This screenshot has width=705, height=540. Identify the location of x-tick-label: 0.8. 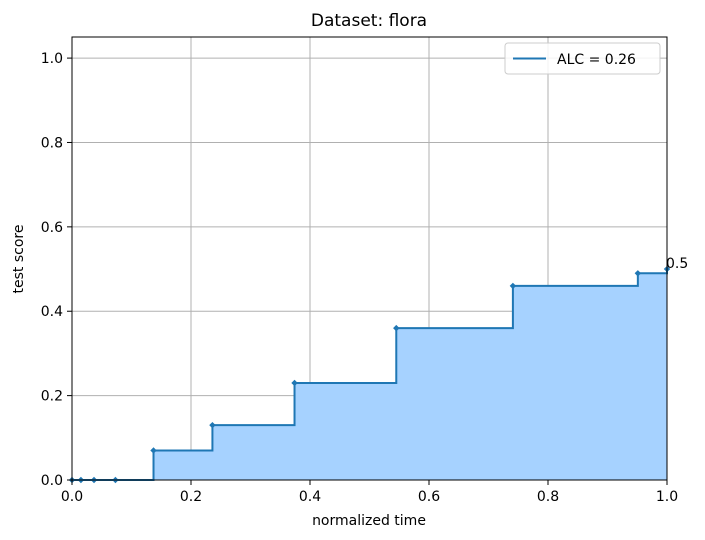
(548, 497).